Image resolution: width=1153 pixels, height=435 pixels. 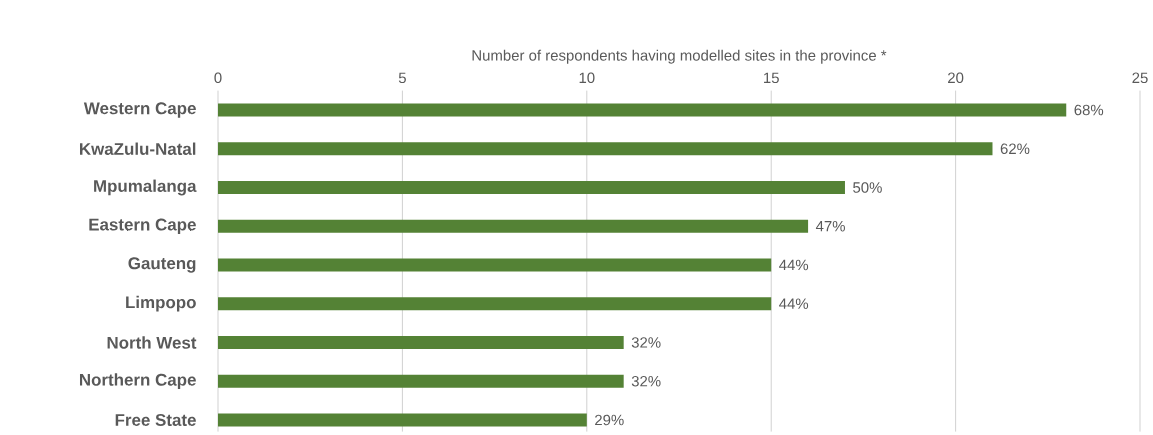 I want to click on annotation: 50%, so click(x=867, y=187).